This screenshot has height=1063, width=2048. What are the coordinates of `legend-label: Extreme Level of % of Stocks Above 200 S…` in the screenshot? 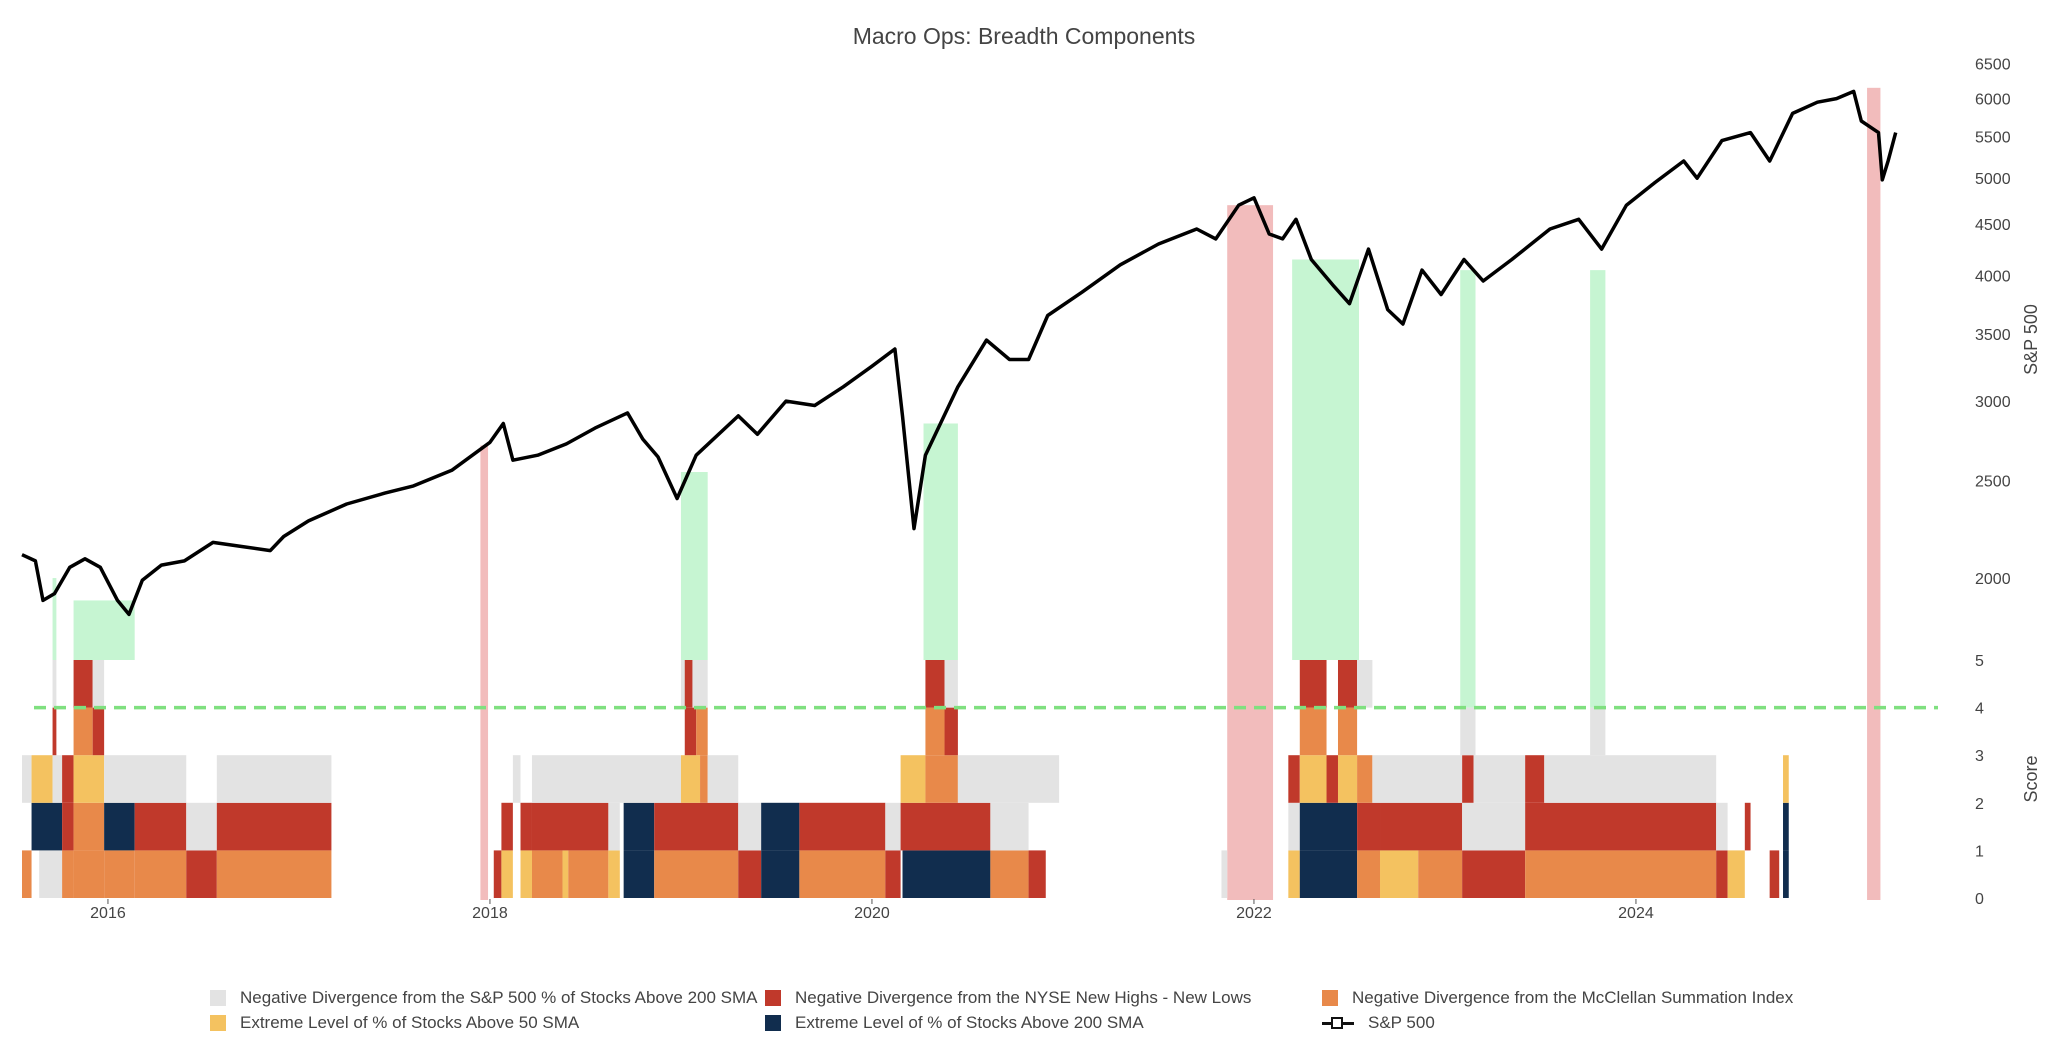 It's located at (969, 1022).